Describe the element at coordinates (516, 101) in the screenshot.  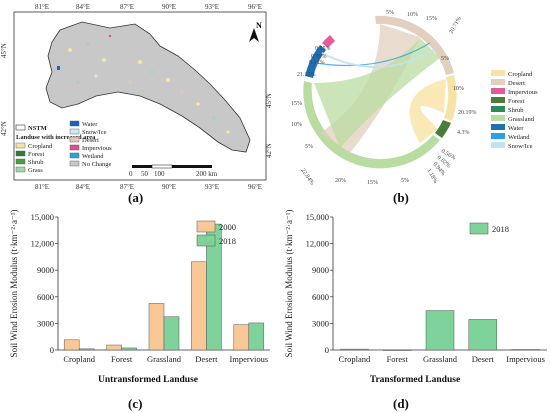
I see `chord-legend-label: Forest` at that location.